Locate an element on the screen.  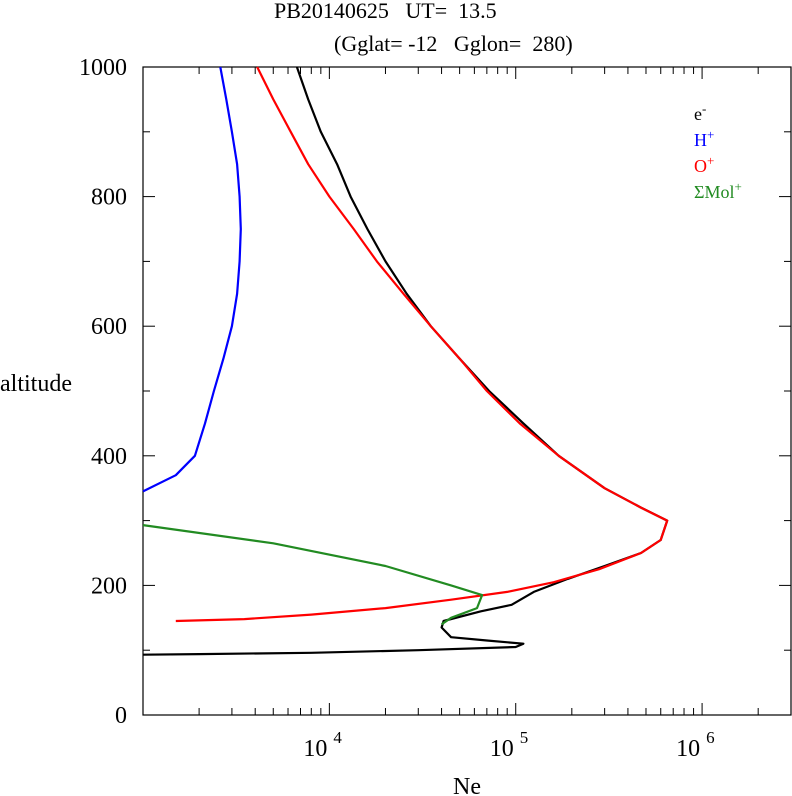
legend-item-2: O+ is located at coordinates (704, 164).